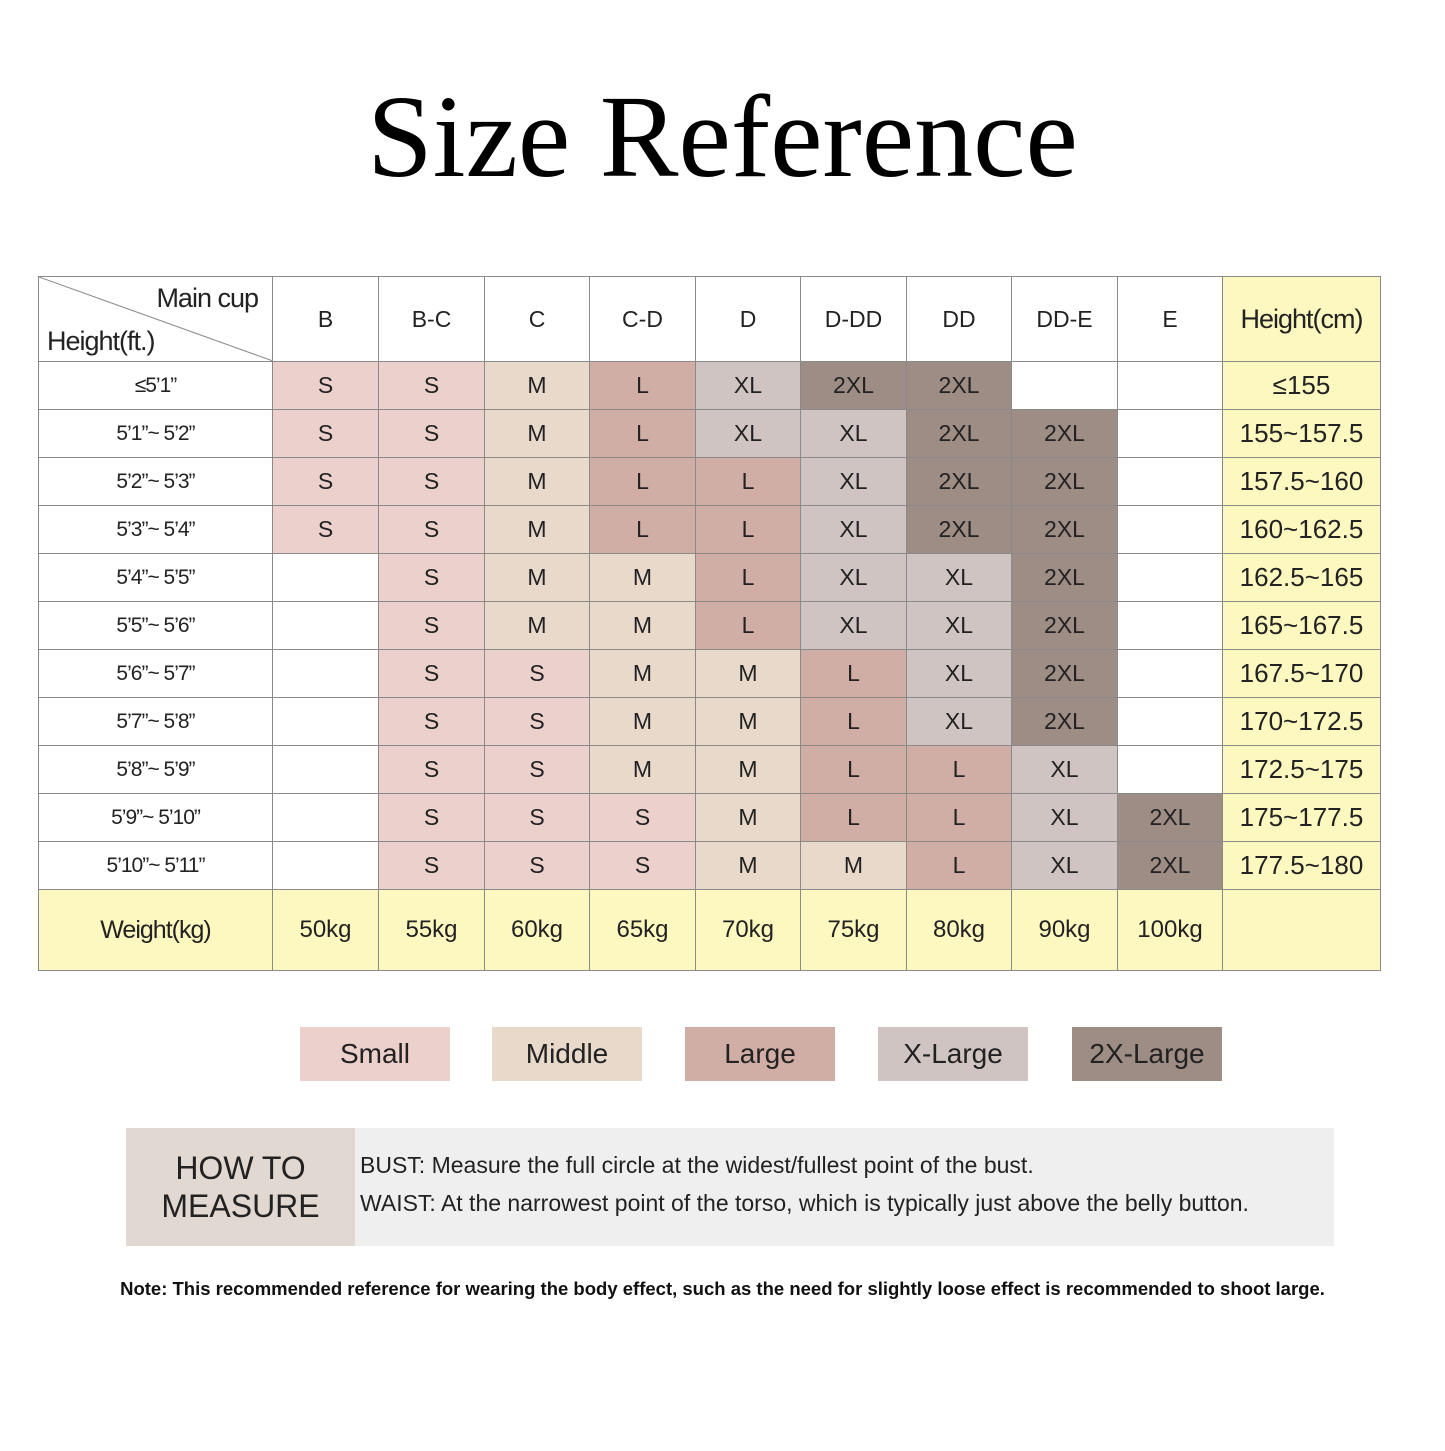  Describe the element at coordinates (1301, 319) in the screenshot. I see `height-cm-header: Height(cm)` at that location.